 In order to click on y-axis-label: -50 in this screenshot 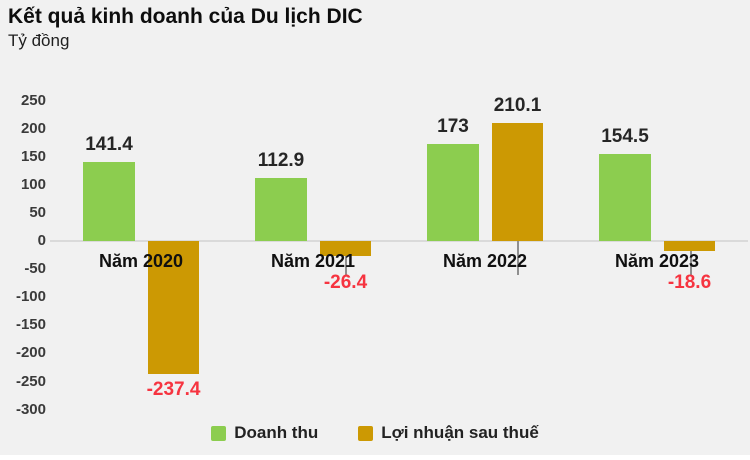, I will do `click(35, 269)`.